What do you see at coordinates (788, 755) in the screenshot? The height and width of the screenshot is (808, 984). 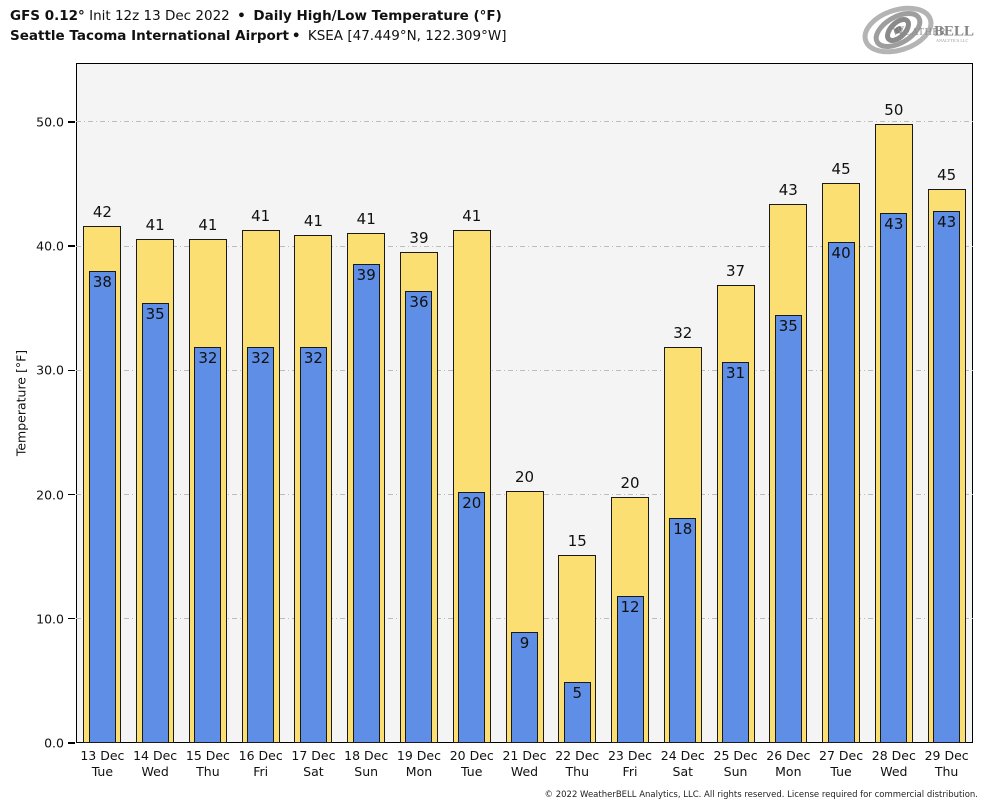 I see `x-tick-date: 26 Dec` at bounding box center [788, 755].